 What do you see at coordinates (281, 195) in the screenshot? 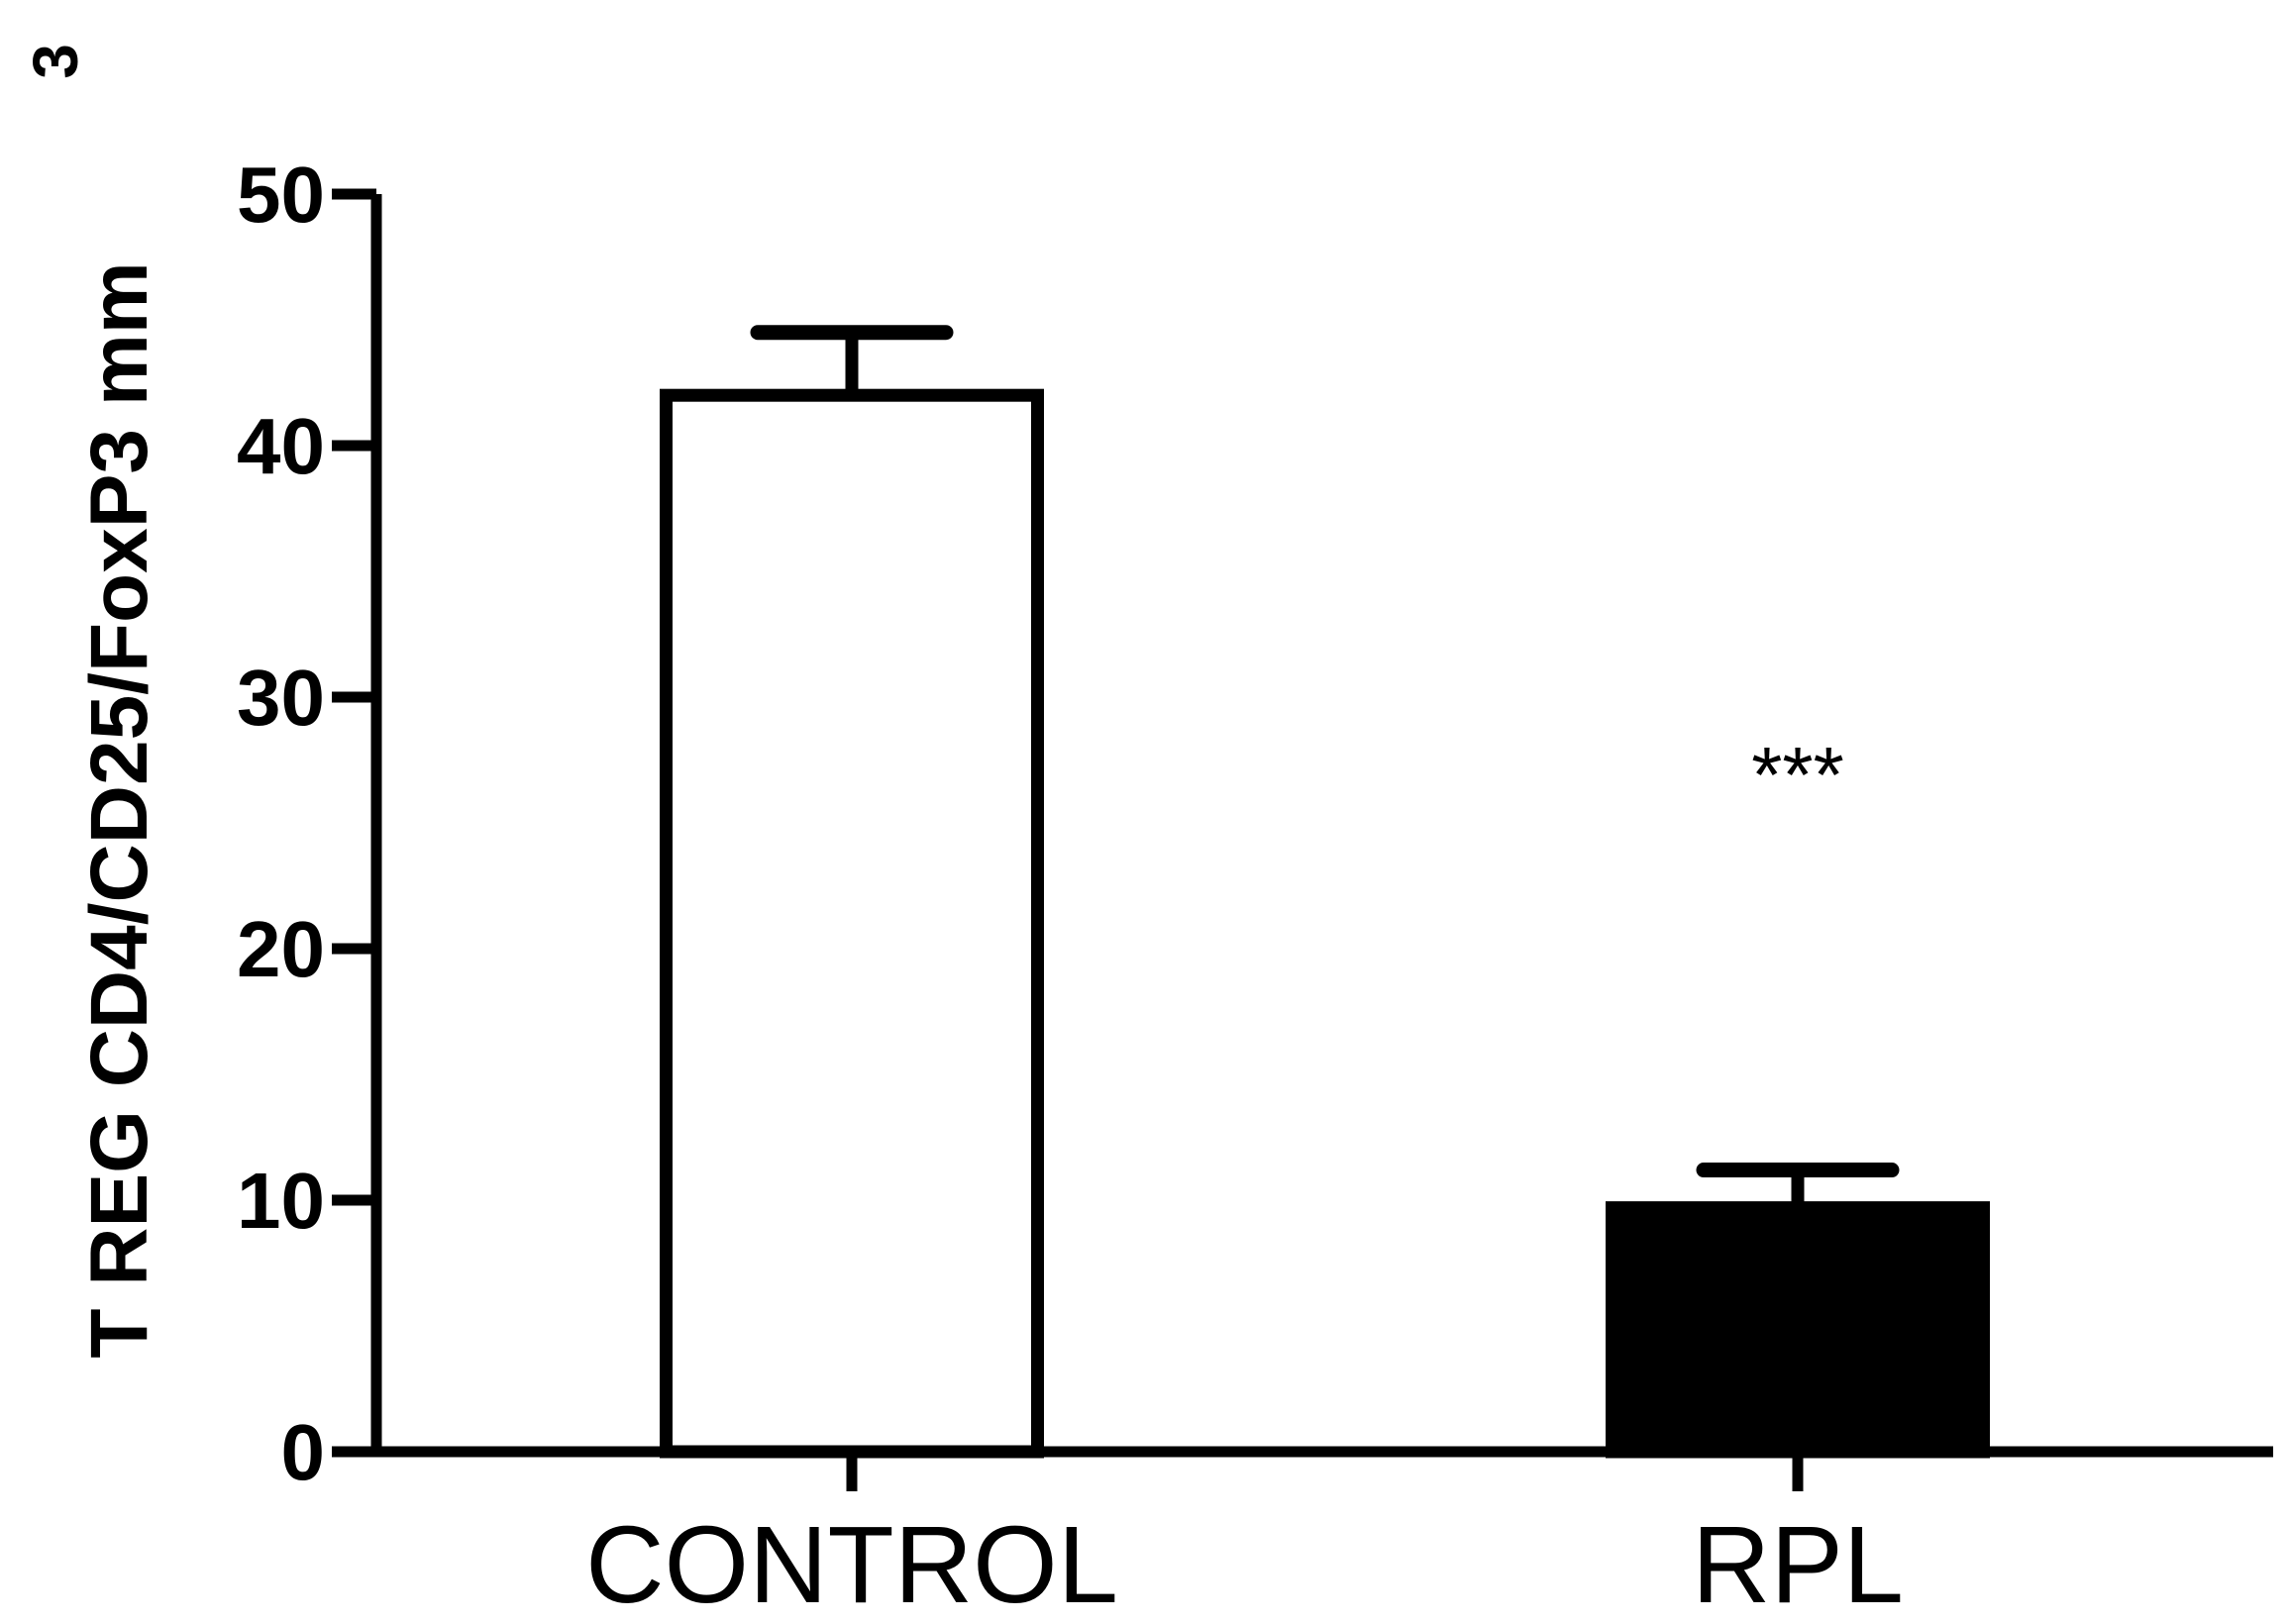
I see `y-tick-label: 50` at bounding box center [281, 195].